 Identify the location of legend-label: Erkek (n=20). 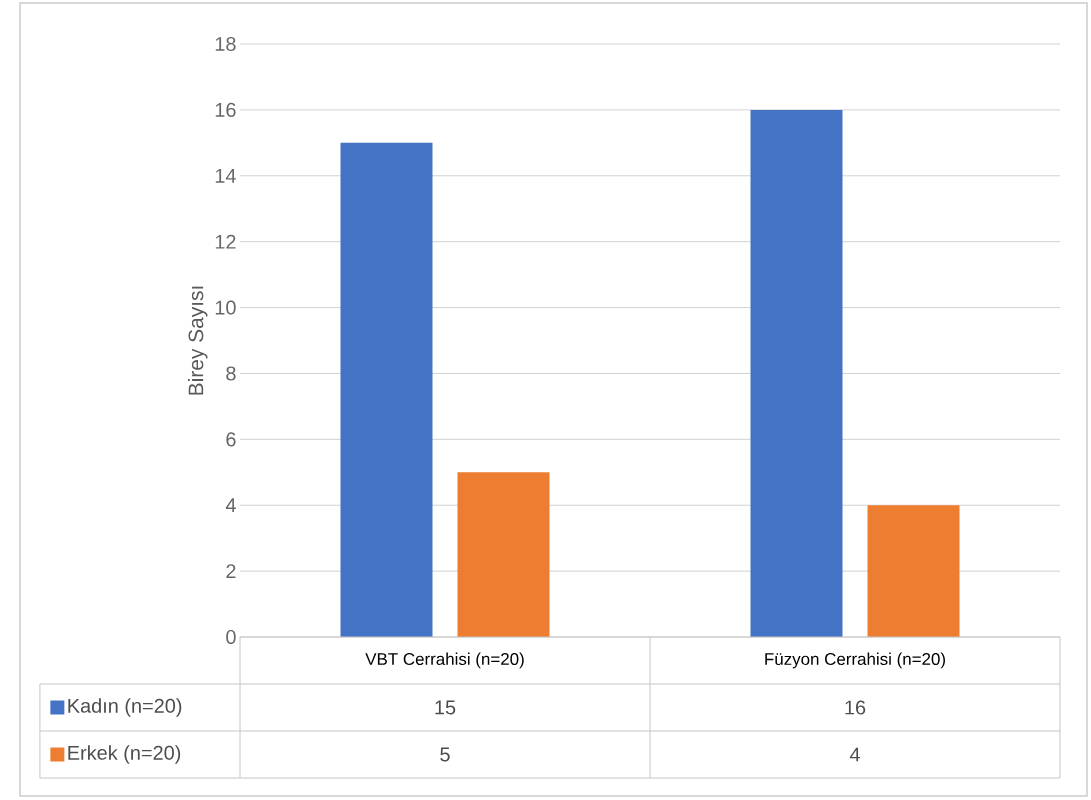
(124, 754).